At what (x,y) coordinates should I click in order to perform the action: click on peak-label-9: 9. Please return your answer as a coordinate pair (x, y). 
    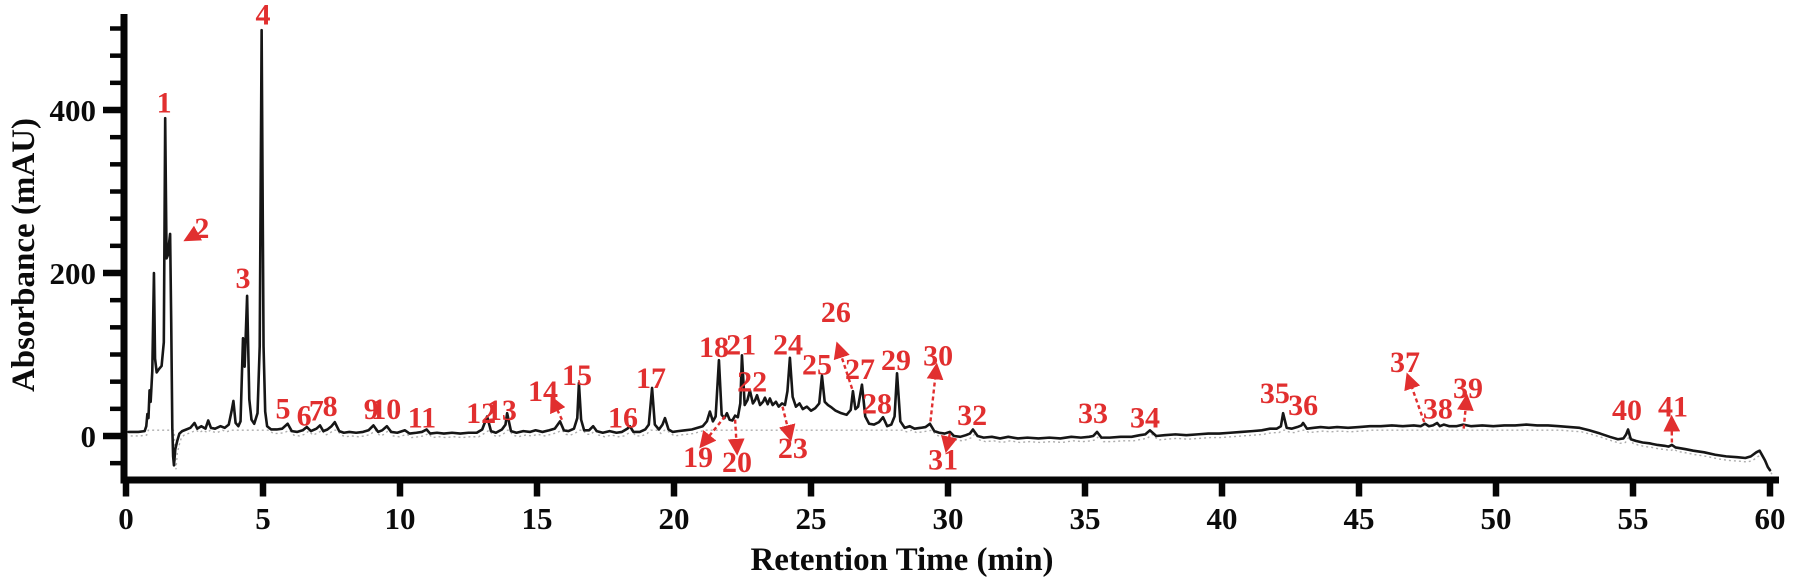
    Looking at the image, I should click on (371, 409).